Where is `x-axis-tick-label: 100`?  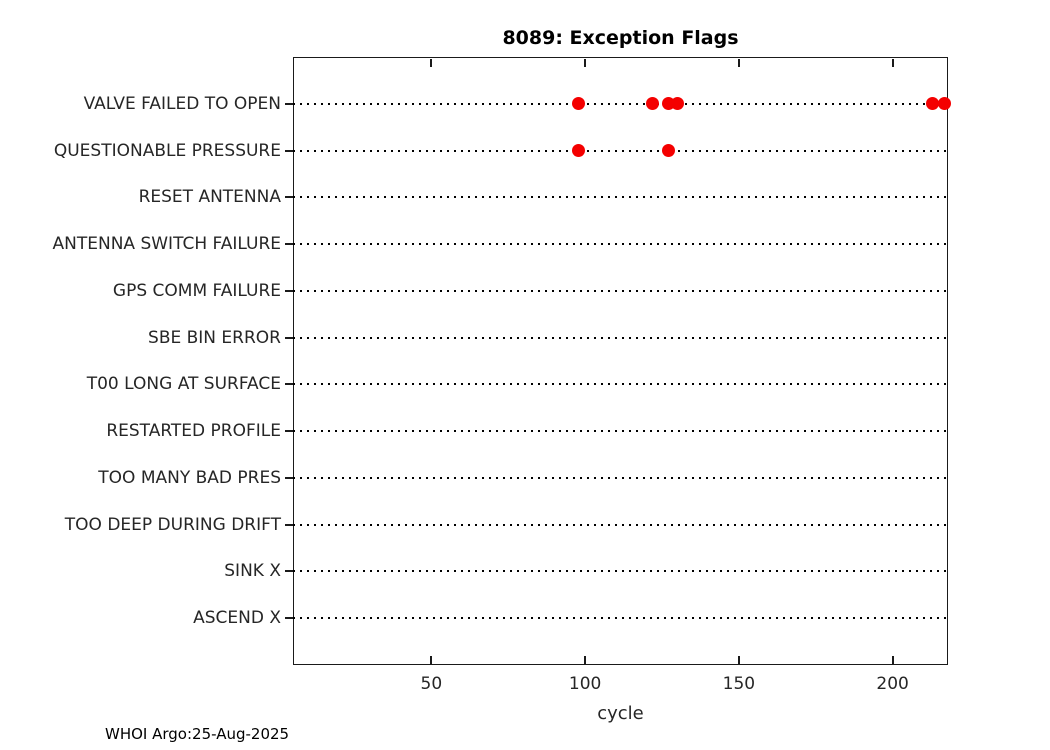
x-axis-tick-label: 100 is located at coordinates (585, 684).